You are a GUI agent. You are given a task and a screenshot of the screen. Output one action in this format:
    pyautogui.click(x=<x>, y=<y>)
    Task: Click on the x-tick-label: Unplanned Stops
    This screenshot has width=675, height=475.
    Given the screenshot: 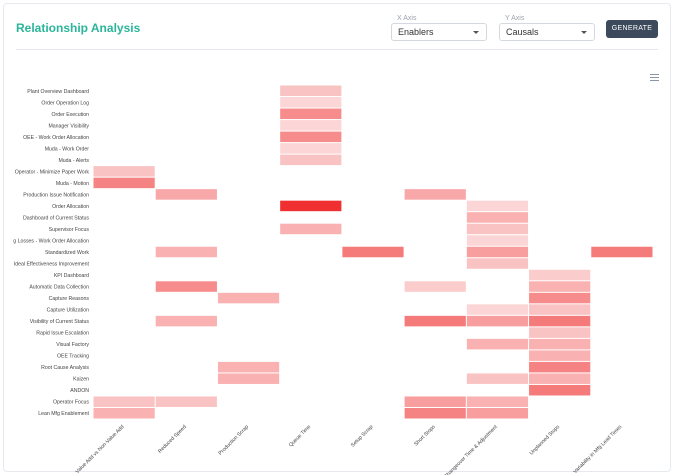 What is the action you would take?
    pyautogui.click(x=545, y=440)
    